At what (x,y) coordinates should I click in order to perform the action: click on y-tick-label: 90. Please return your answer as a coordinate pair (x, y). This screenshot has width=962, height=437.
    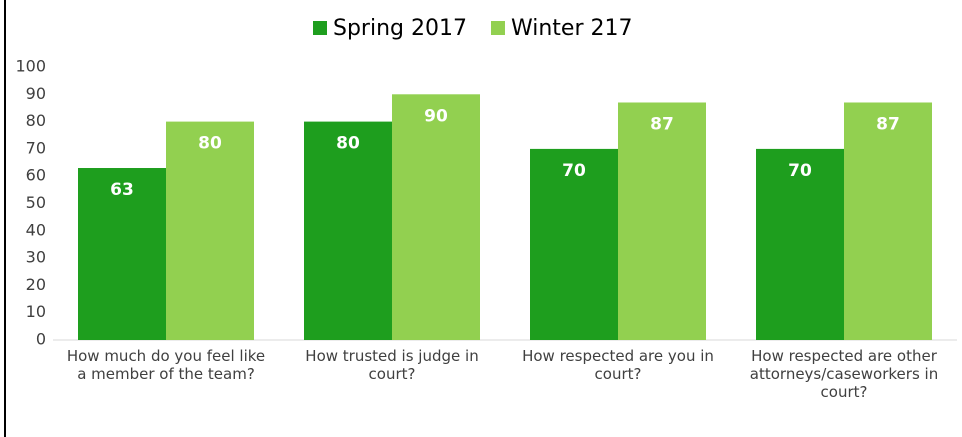
    Looking at the image, I should click on (36, 93).